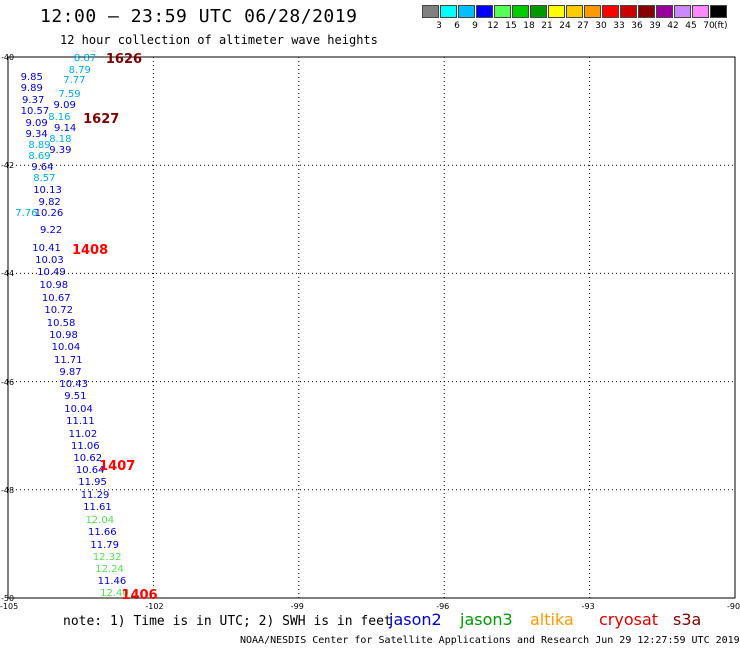 The width and height of the screenshot is (740, 650). What do you see at coordinates (8, 166) in the screenshot?
I see `latitude-tick-label: -42` at bounding box center [8, 166].